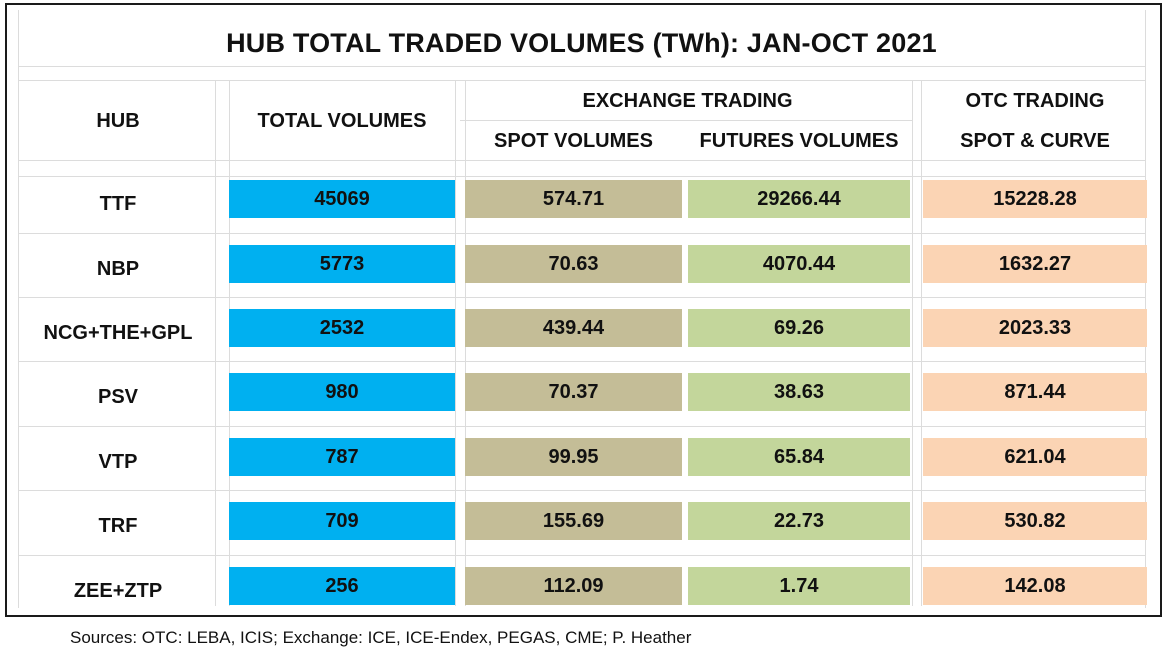 The image size is (1173, 662). Describe the element at coordinates (1035, 199) in the screenshot. I see `otc-cell: 15228.28` at that location.